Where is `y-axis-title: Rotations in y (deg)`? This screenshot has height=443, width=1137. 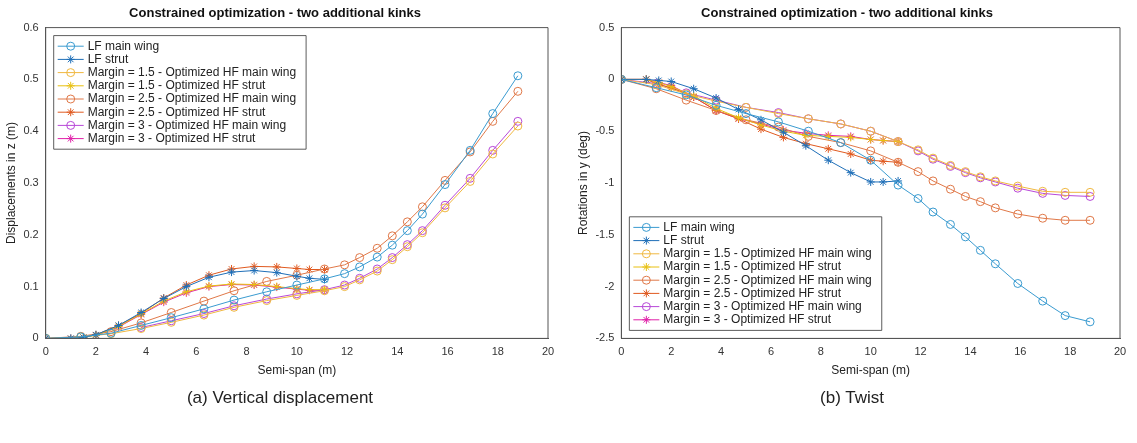 y-axis-title: Rotations in y (deg) is located at coordinates (582, 183).